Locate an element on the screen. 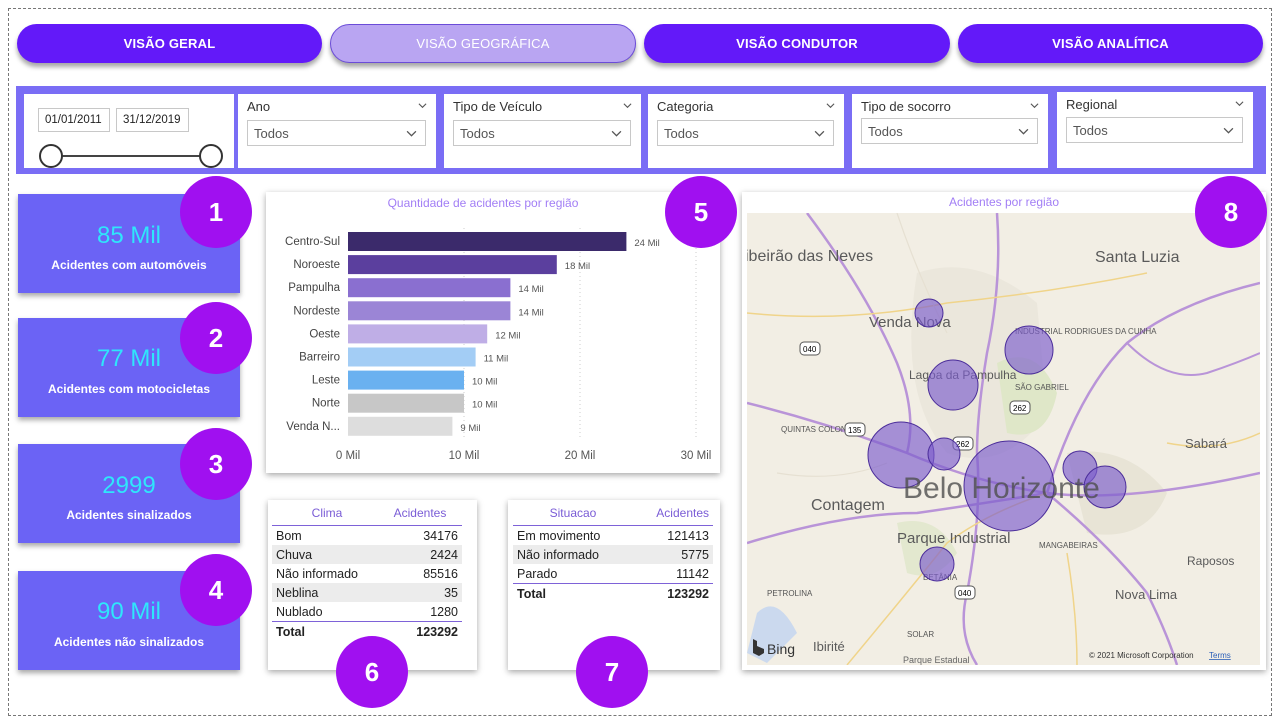 The height and width of the screenshot is (720, 1280). cell-value: 34176 is located at coordinates (440, 535).